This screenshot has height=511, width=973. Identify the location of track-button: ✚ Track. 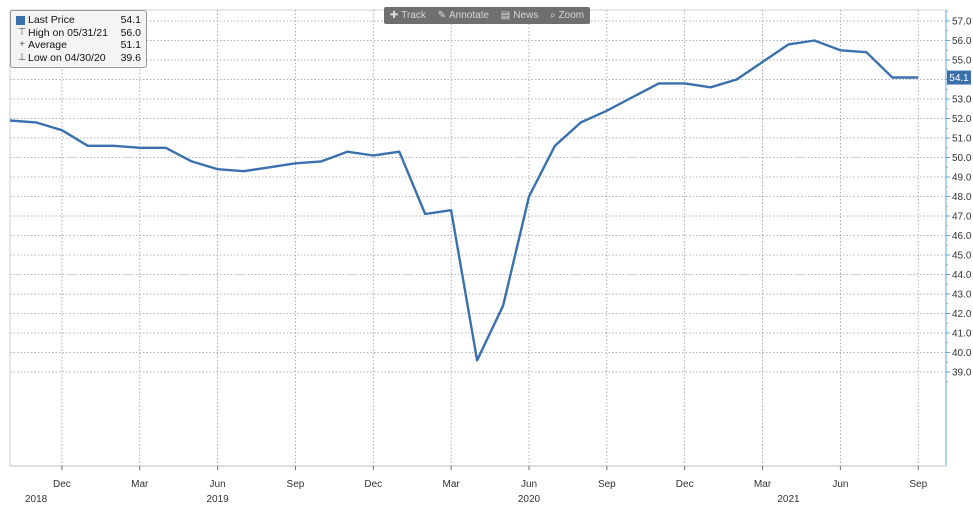
(408, 15).